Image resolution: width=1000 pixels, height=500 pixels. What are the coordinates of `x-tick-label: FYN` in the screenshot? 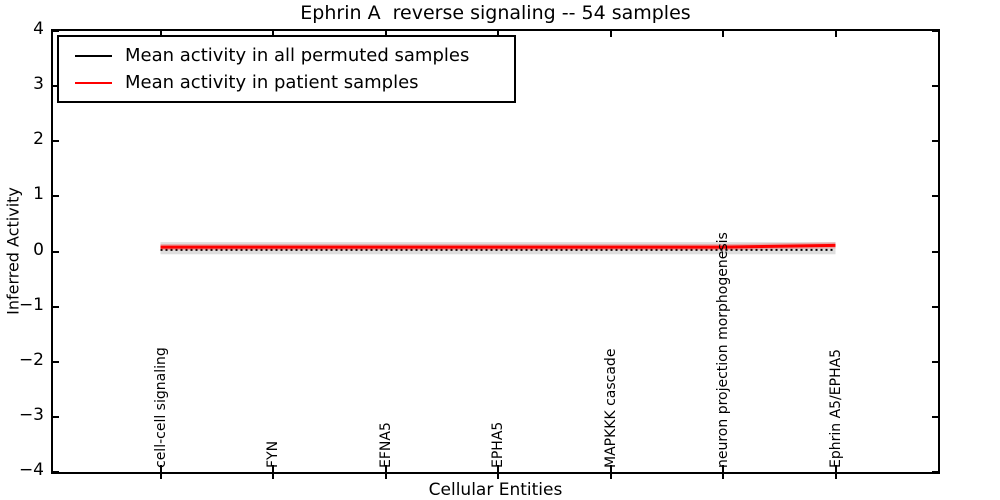 It's located at (273, 454).